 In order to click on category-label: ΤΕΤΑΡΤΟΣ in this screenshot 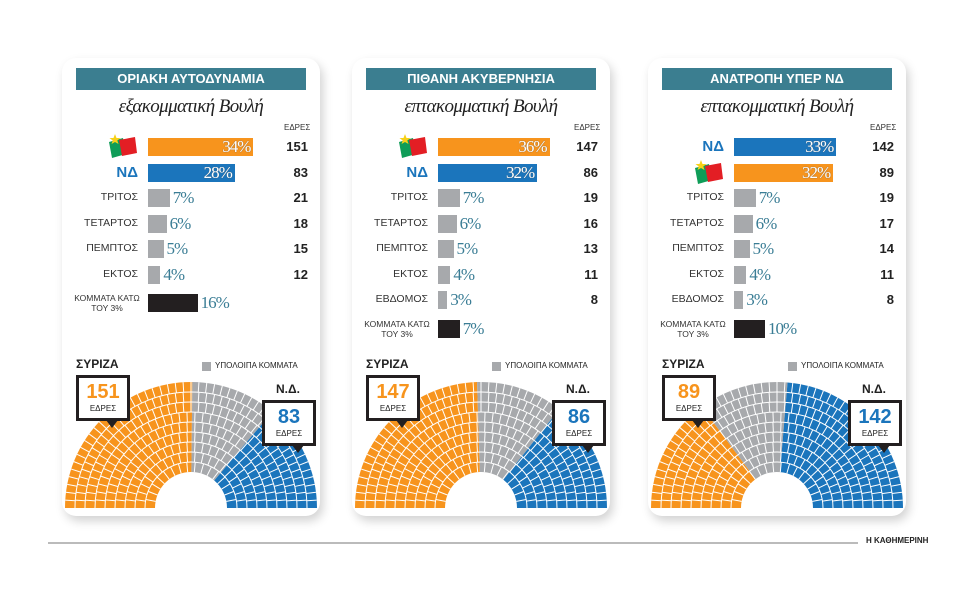, I will do `click(401, 222)`.